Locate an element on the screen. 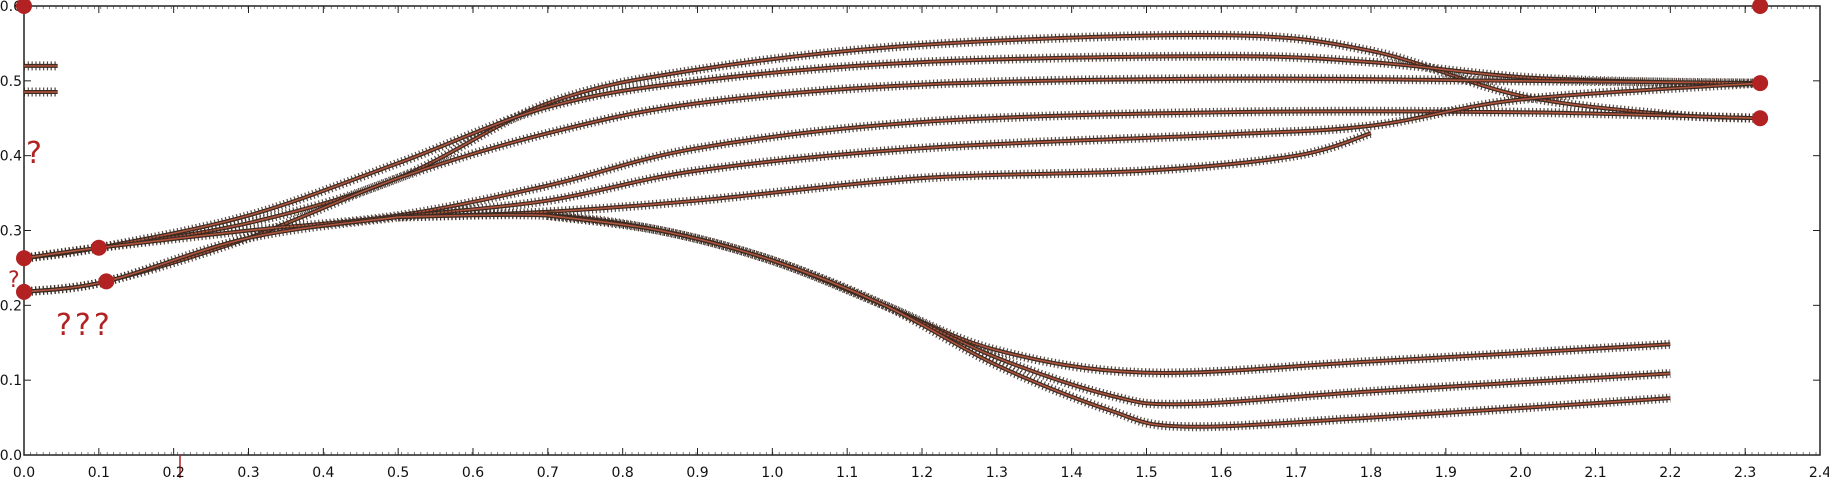  x-tick-label: 0.1 is located at coordinates (99, 473).